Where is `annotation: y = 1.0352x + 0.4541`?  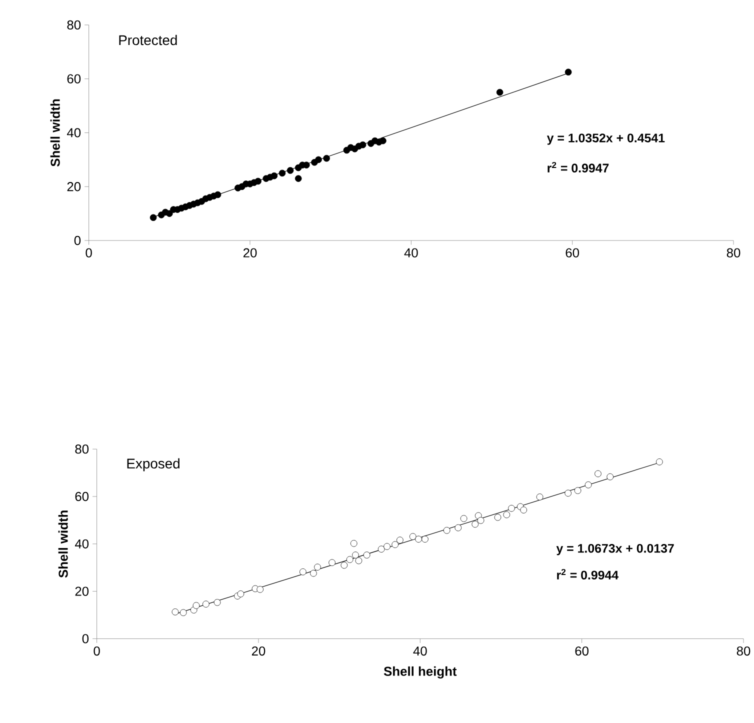
annotation: y = 1.0352x + 0.4541 is located at coordinates (605, 140).